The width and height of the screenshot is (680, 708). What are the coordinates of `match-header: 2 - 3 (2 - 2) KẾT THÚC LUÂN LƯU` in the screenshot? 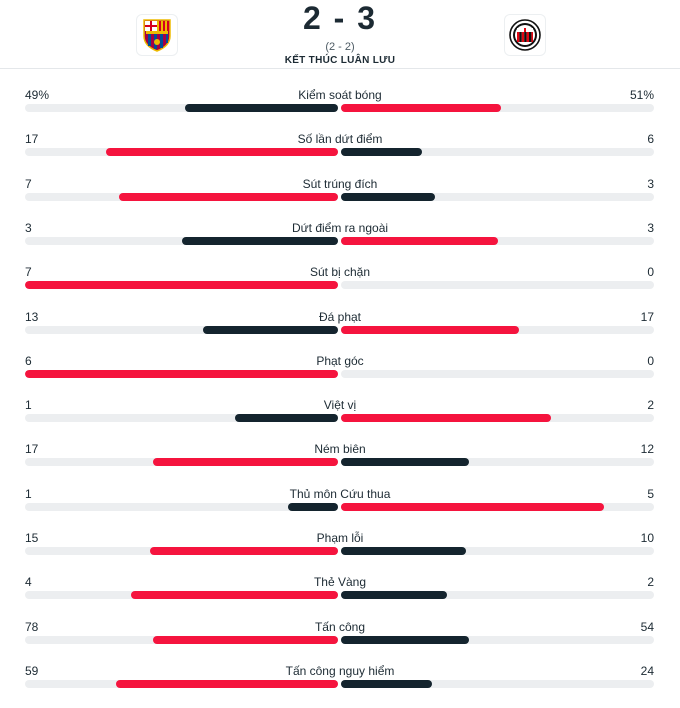 It's located at (340, 34).